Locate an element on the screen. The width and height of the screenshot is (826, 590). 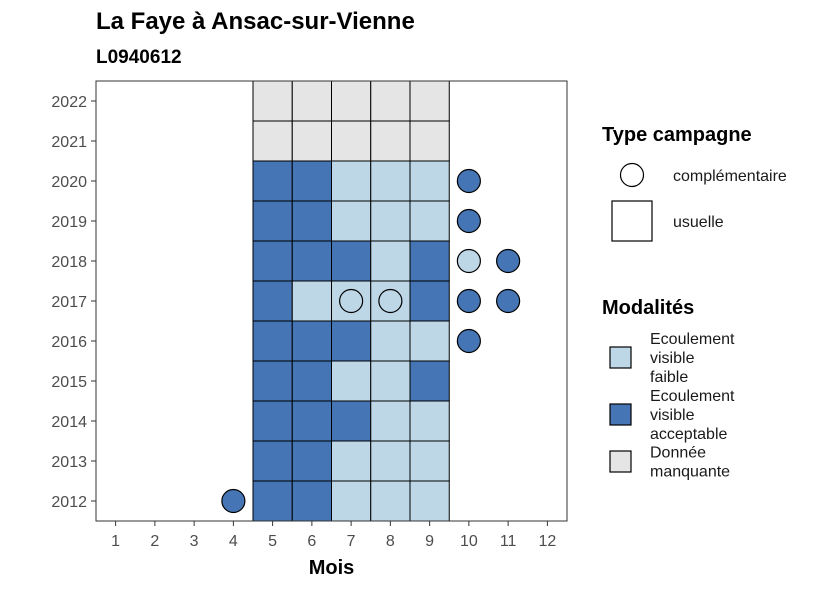
tile-2012-m7 is located at coordinates (351, 501).